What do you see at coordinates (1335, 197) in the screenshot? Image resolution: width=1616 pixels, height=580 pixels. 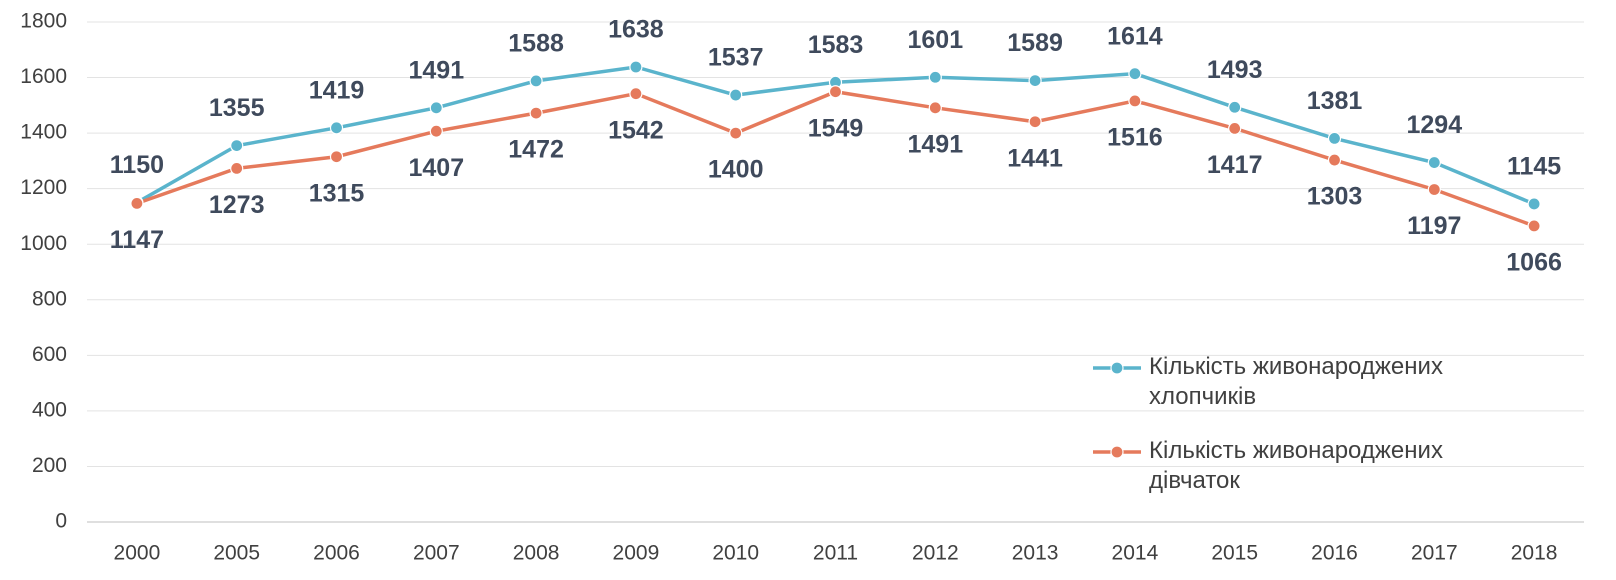 I see `data-label: 1303` at bounding box center [1335, 197].